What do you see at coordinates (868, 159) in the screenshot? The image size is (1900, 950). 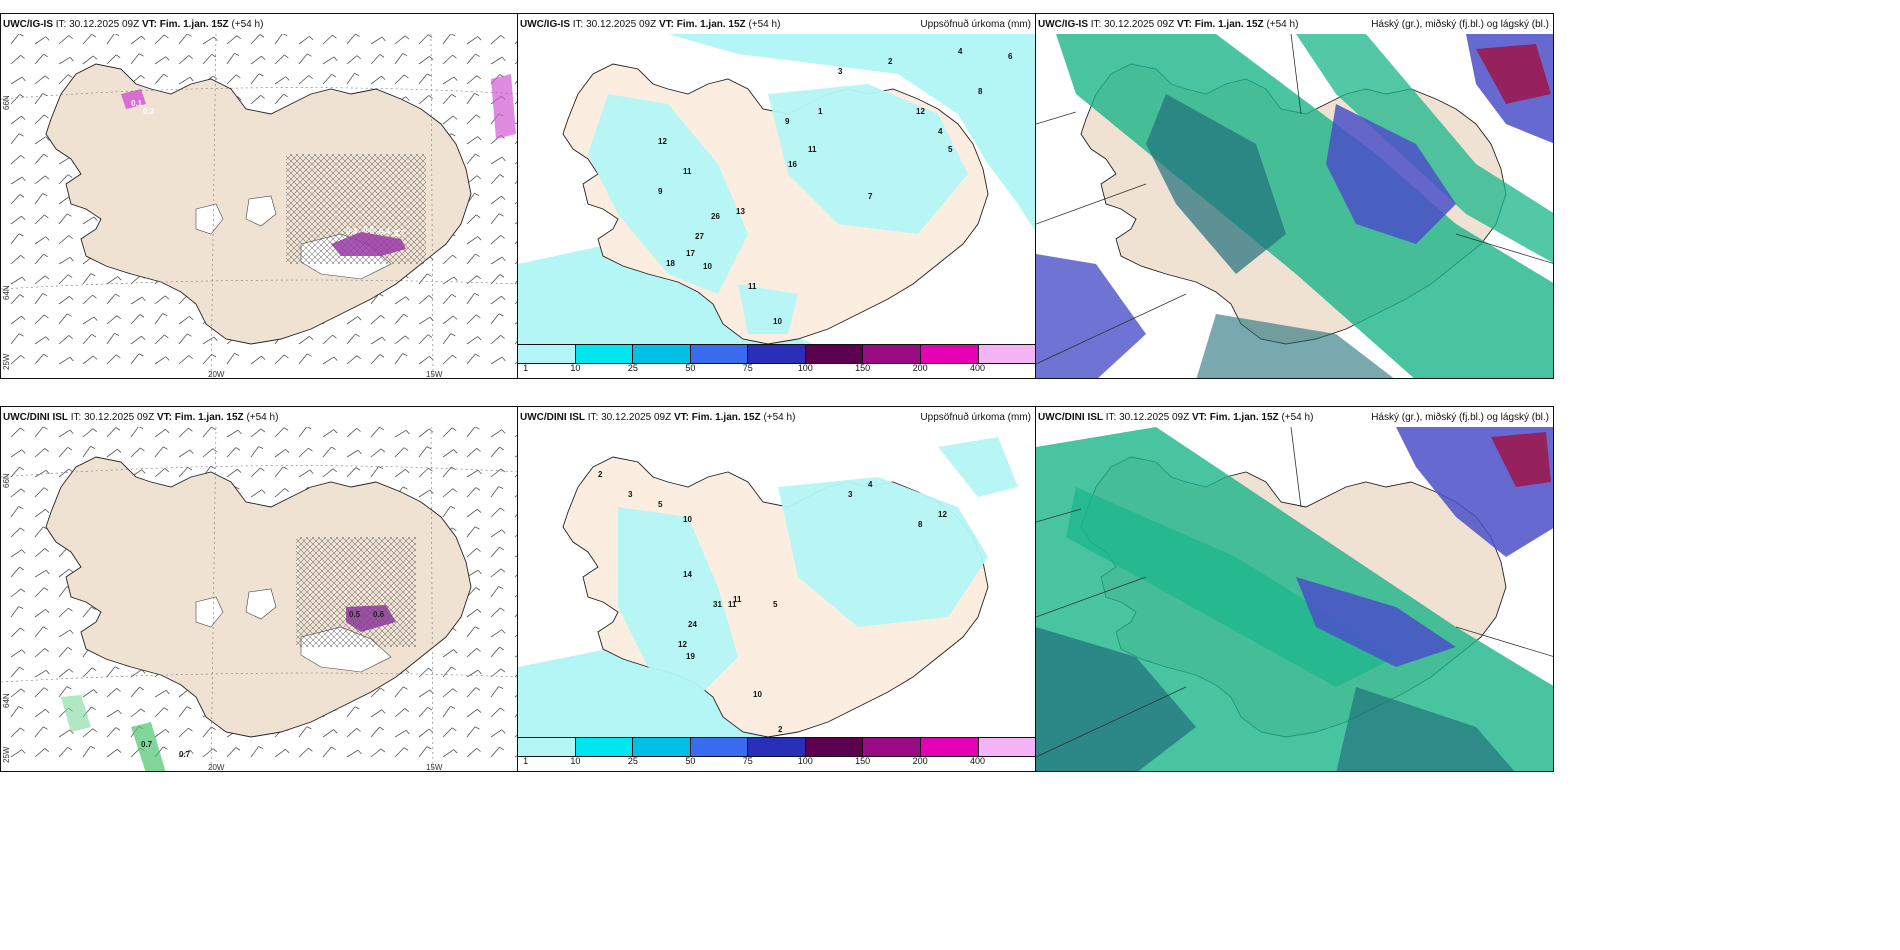 I see `precip-band` at bounding box center [868, 159].